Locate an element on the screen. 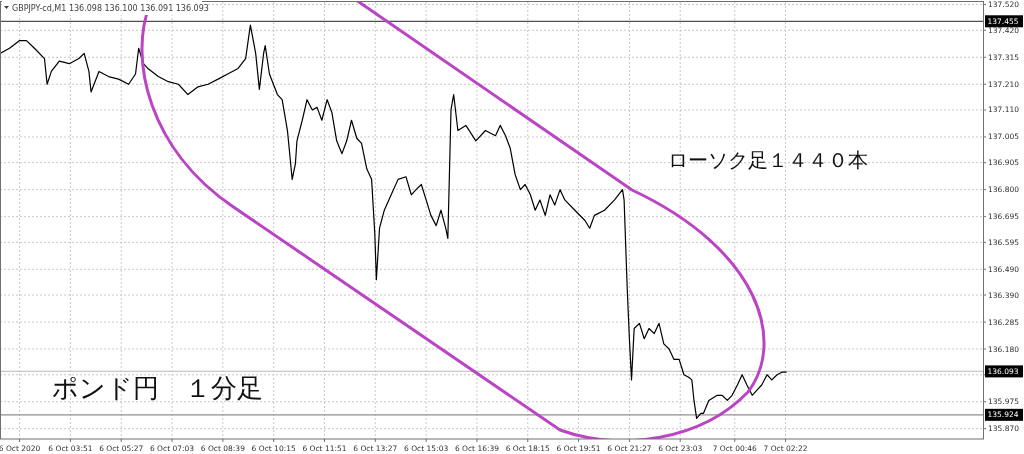  annotation: ポンド円 １分足 is located at coordinates (157, 388).